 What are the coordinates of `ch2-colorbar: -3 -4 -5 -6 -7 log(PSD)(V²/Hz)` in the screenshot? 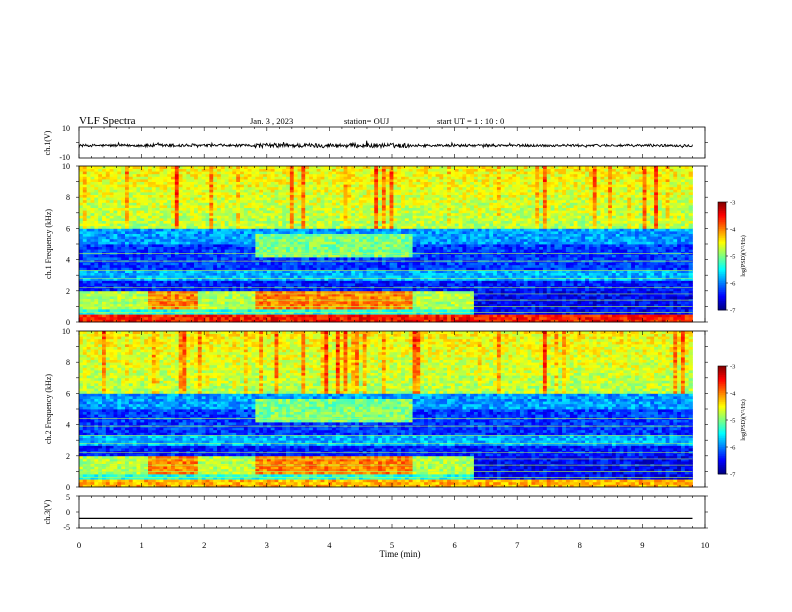 It's located at (732, 421).